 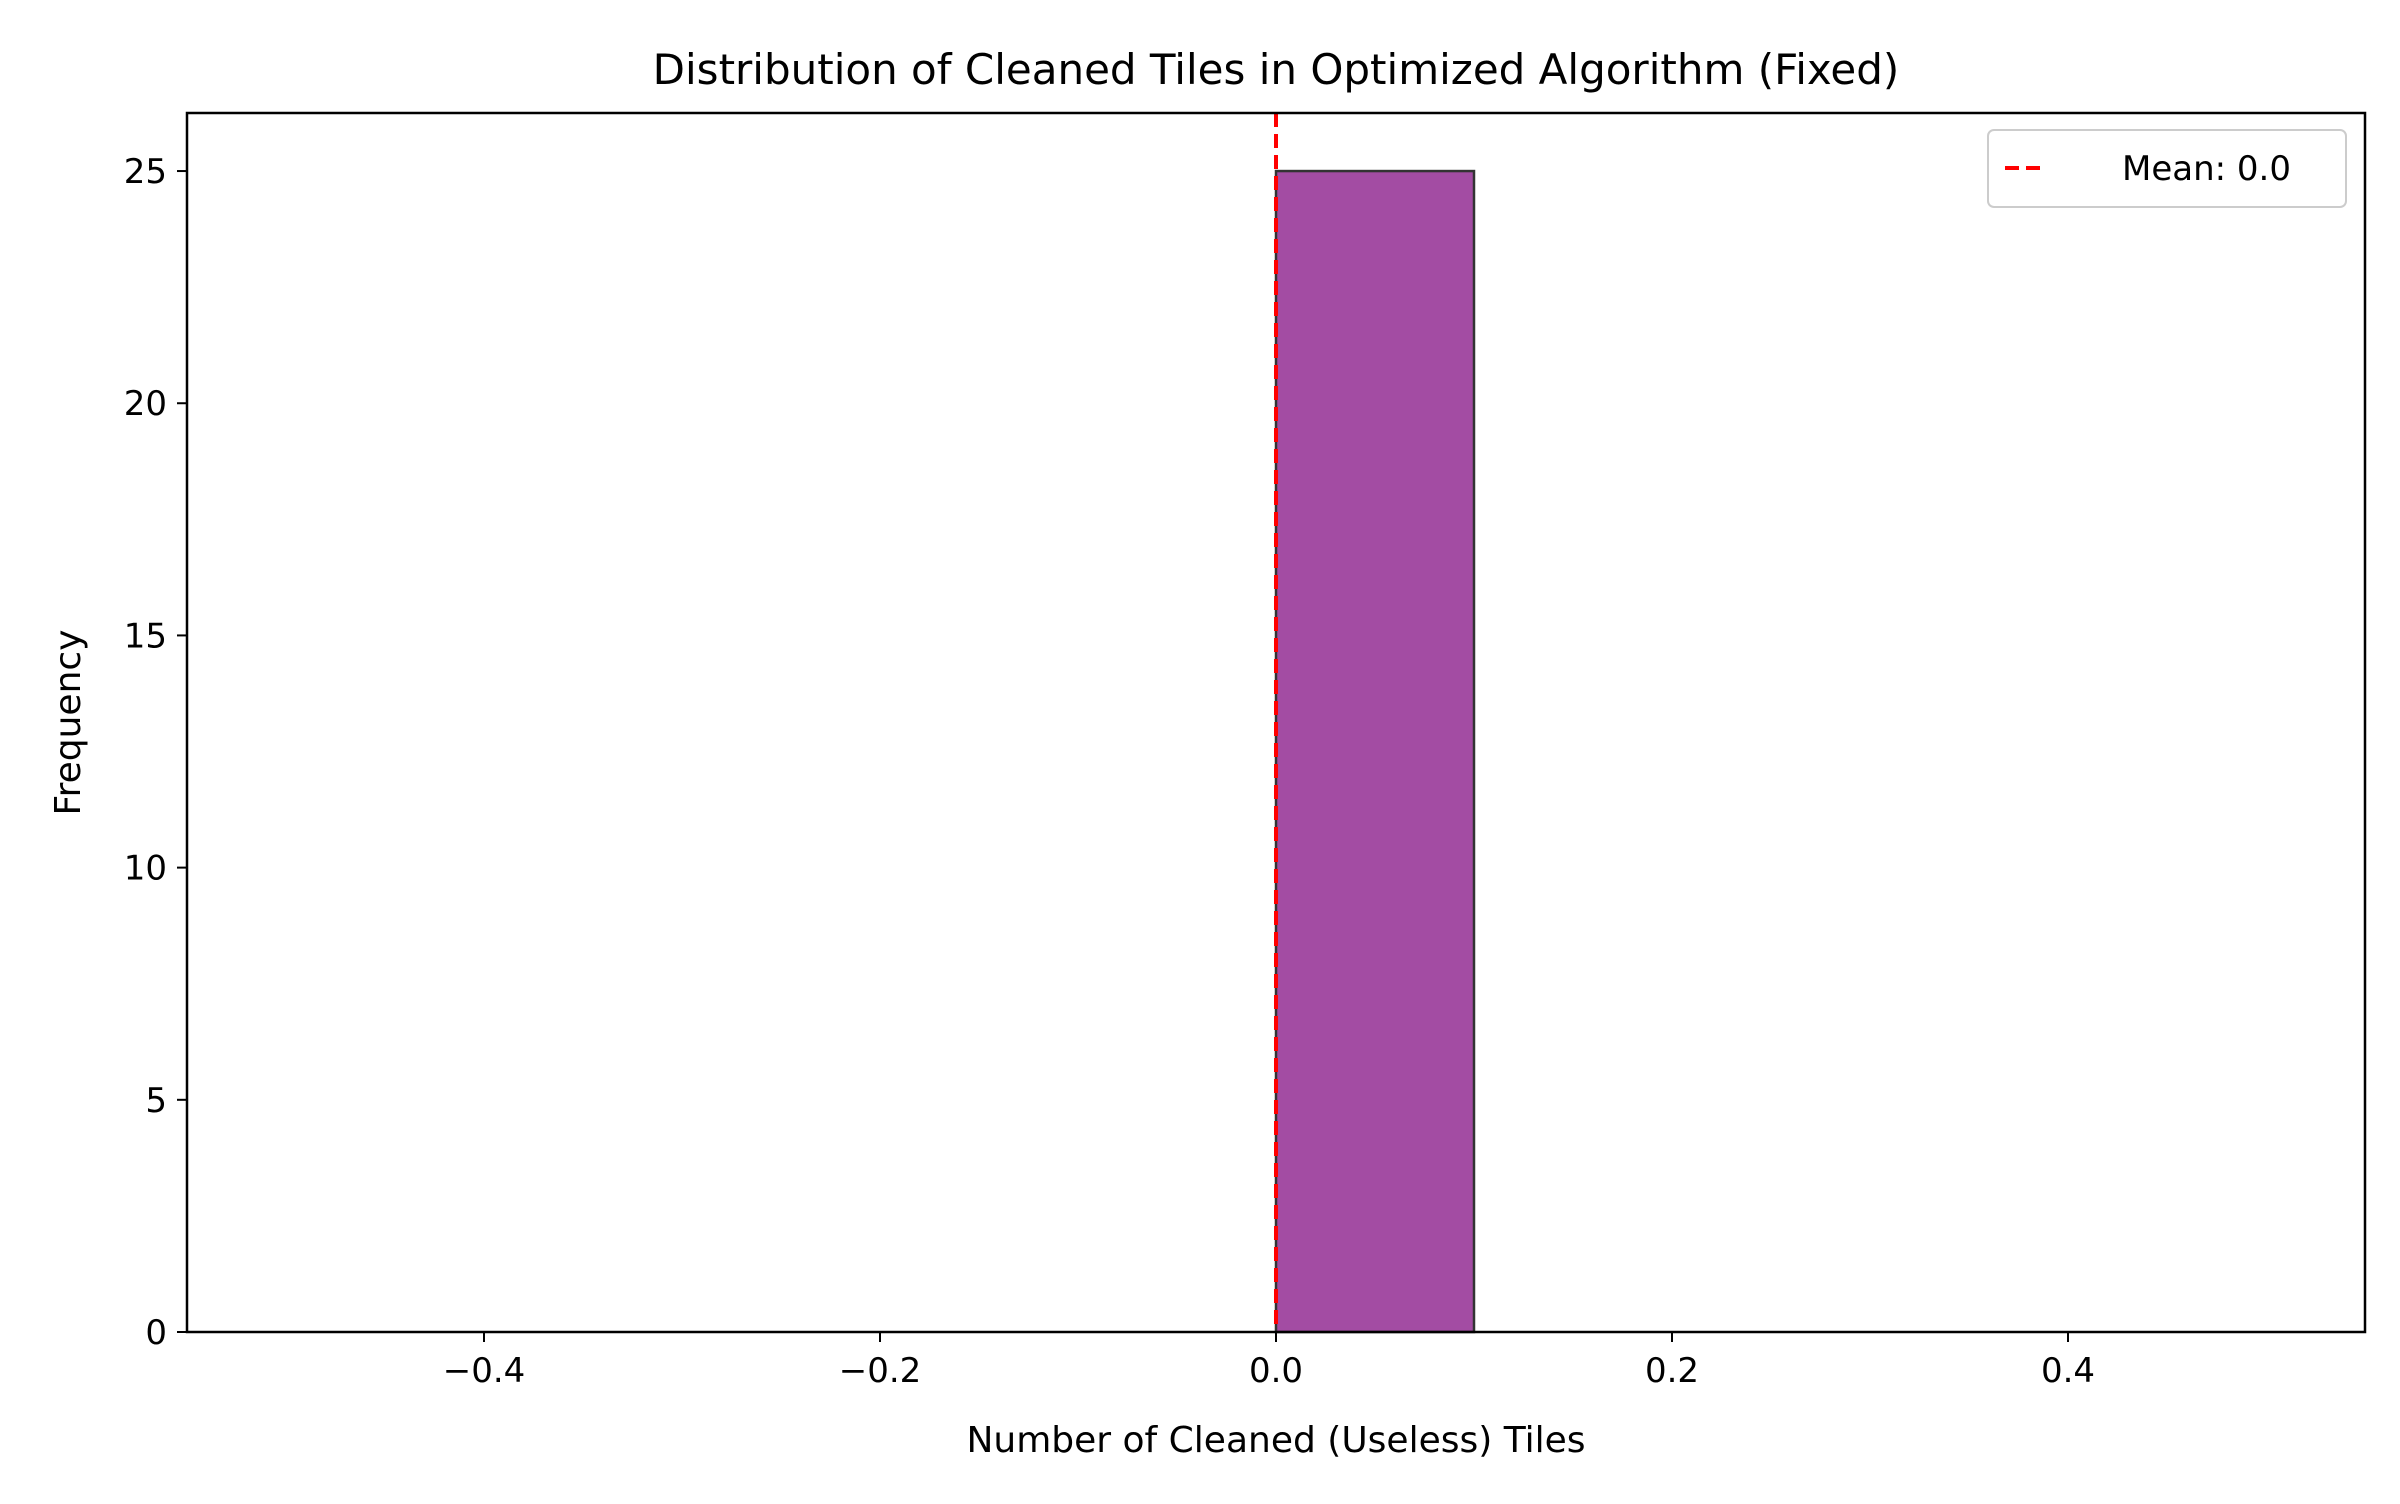 What do you see at coordinates (1672, 1371) in the screenshot?
I see `x-tick-label: 0.2` at bounding box center [1672, 1371].